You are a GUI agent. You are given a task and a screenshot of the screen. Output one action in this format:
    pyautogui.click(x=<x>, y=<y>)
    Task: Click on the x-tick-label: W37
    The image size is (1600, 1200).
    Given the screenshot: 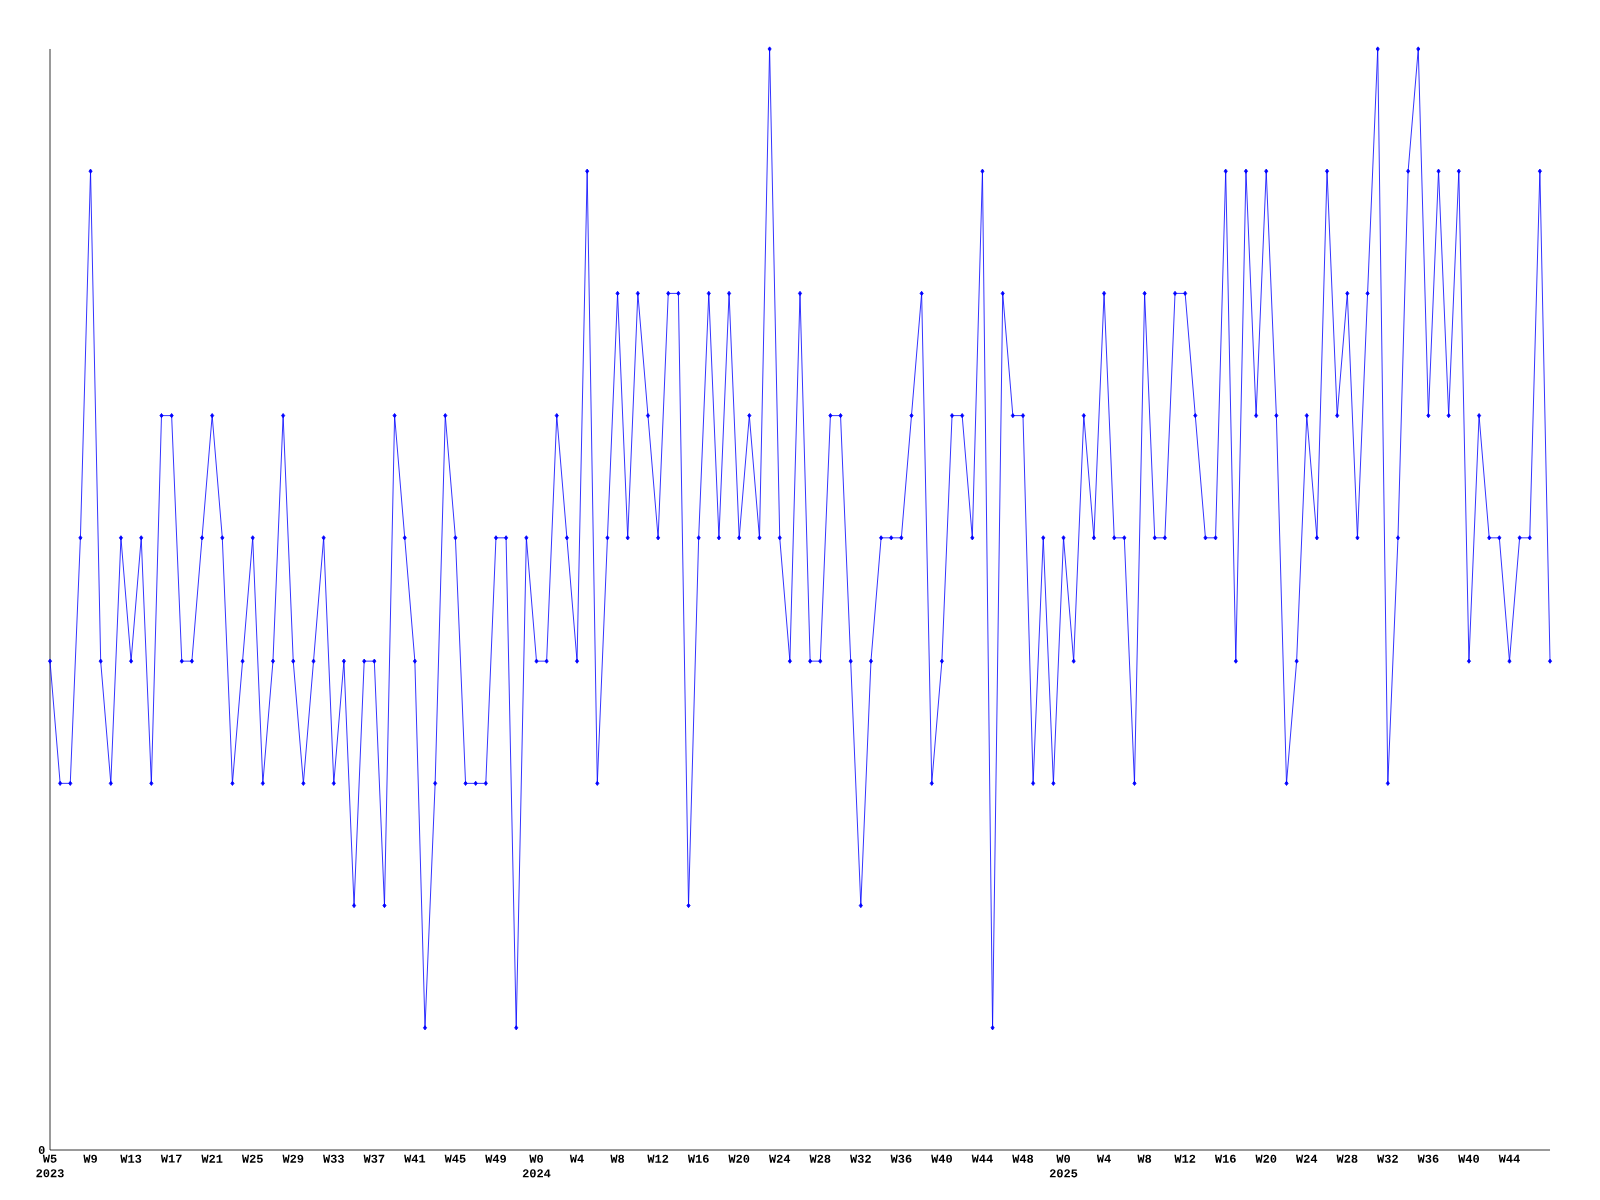 What is the action you would take?
    pyautogui.click(x=374, y=1158)
    